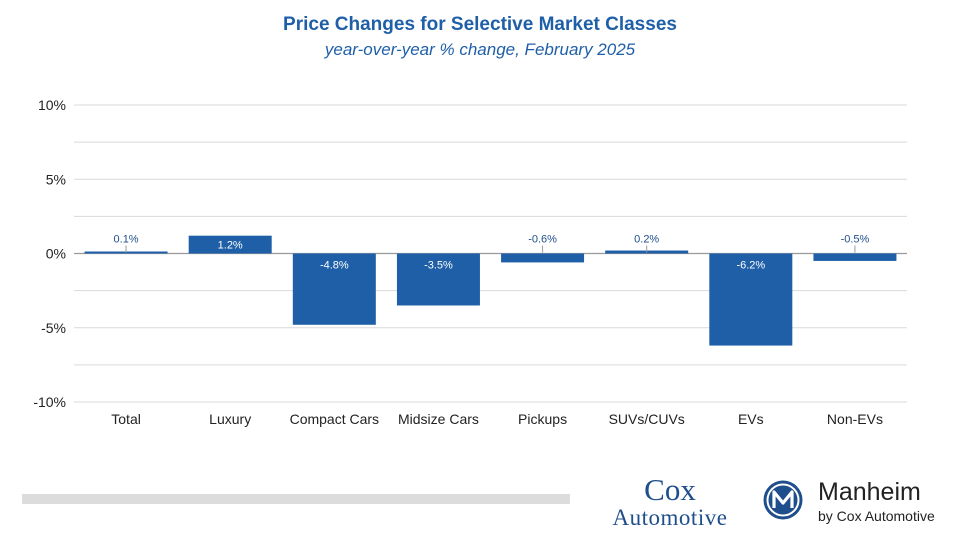  Describe the element at coordinates (438, 266) in the screenshot. I see `data-label: -3.5%` at that location.